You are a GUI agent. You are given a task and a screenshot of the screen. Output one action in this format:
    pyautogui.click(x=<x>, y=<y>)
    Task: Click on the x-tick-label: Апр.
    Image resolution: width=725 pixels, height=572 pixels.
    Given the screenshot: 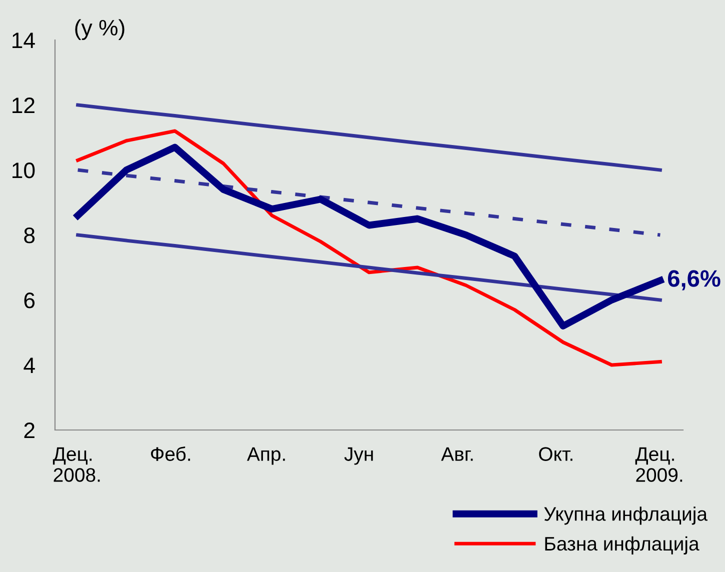 What is the action you would take?
    pyautogui.click(x=265, y=456)
    